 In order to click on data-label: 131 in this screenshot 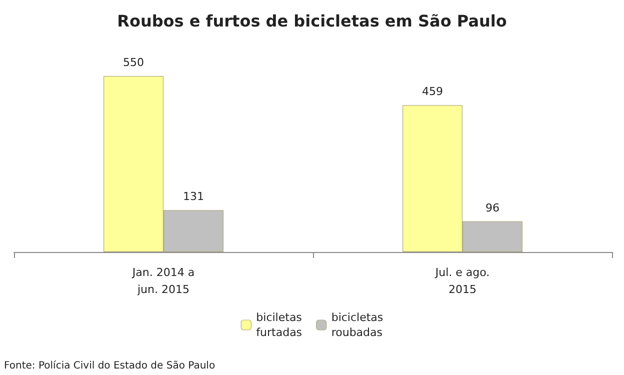, I will do `click(193, 197)`.